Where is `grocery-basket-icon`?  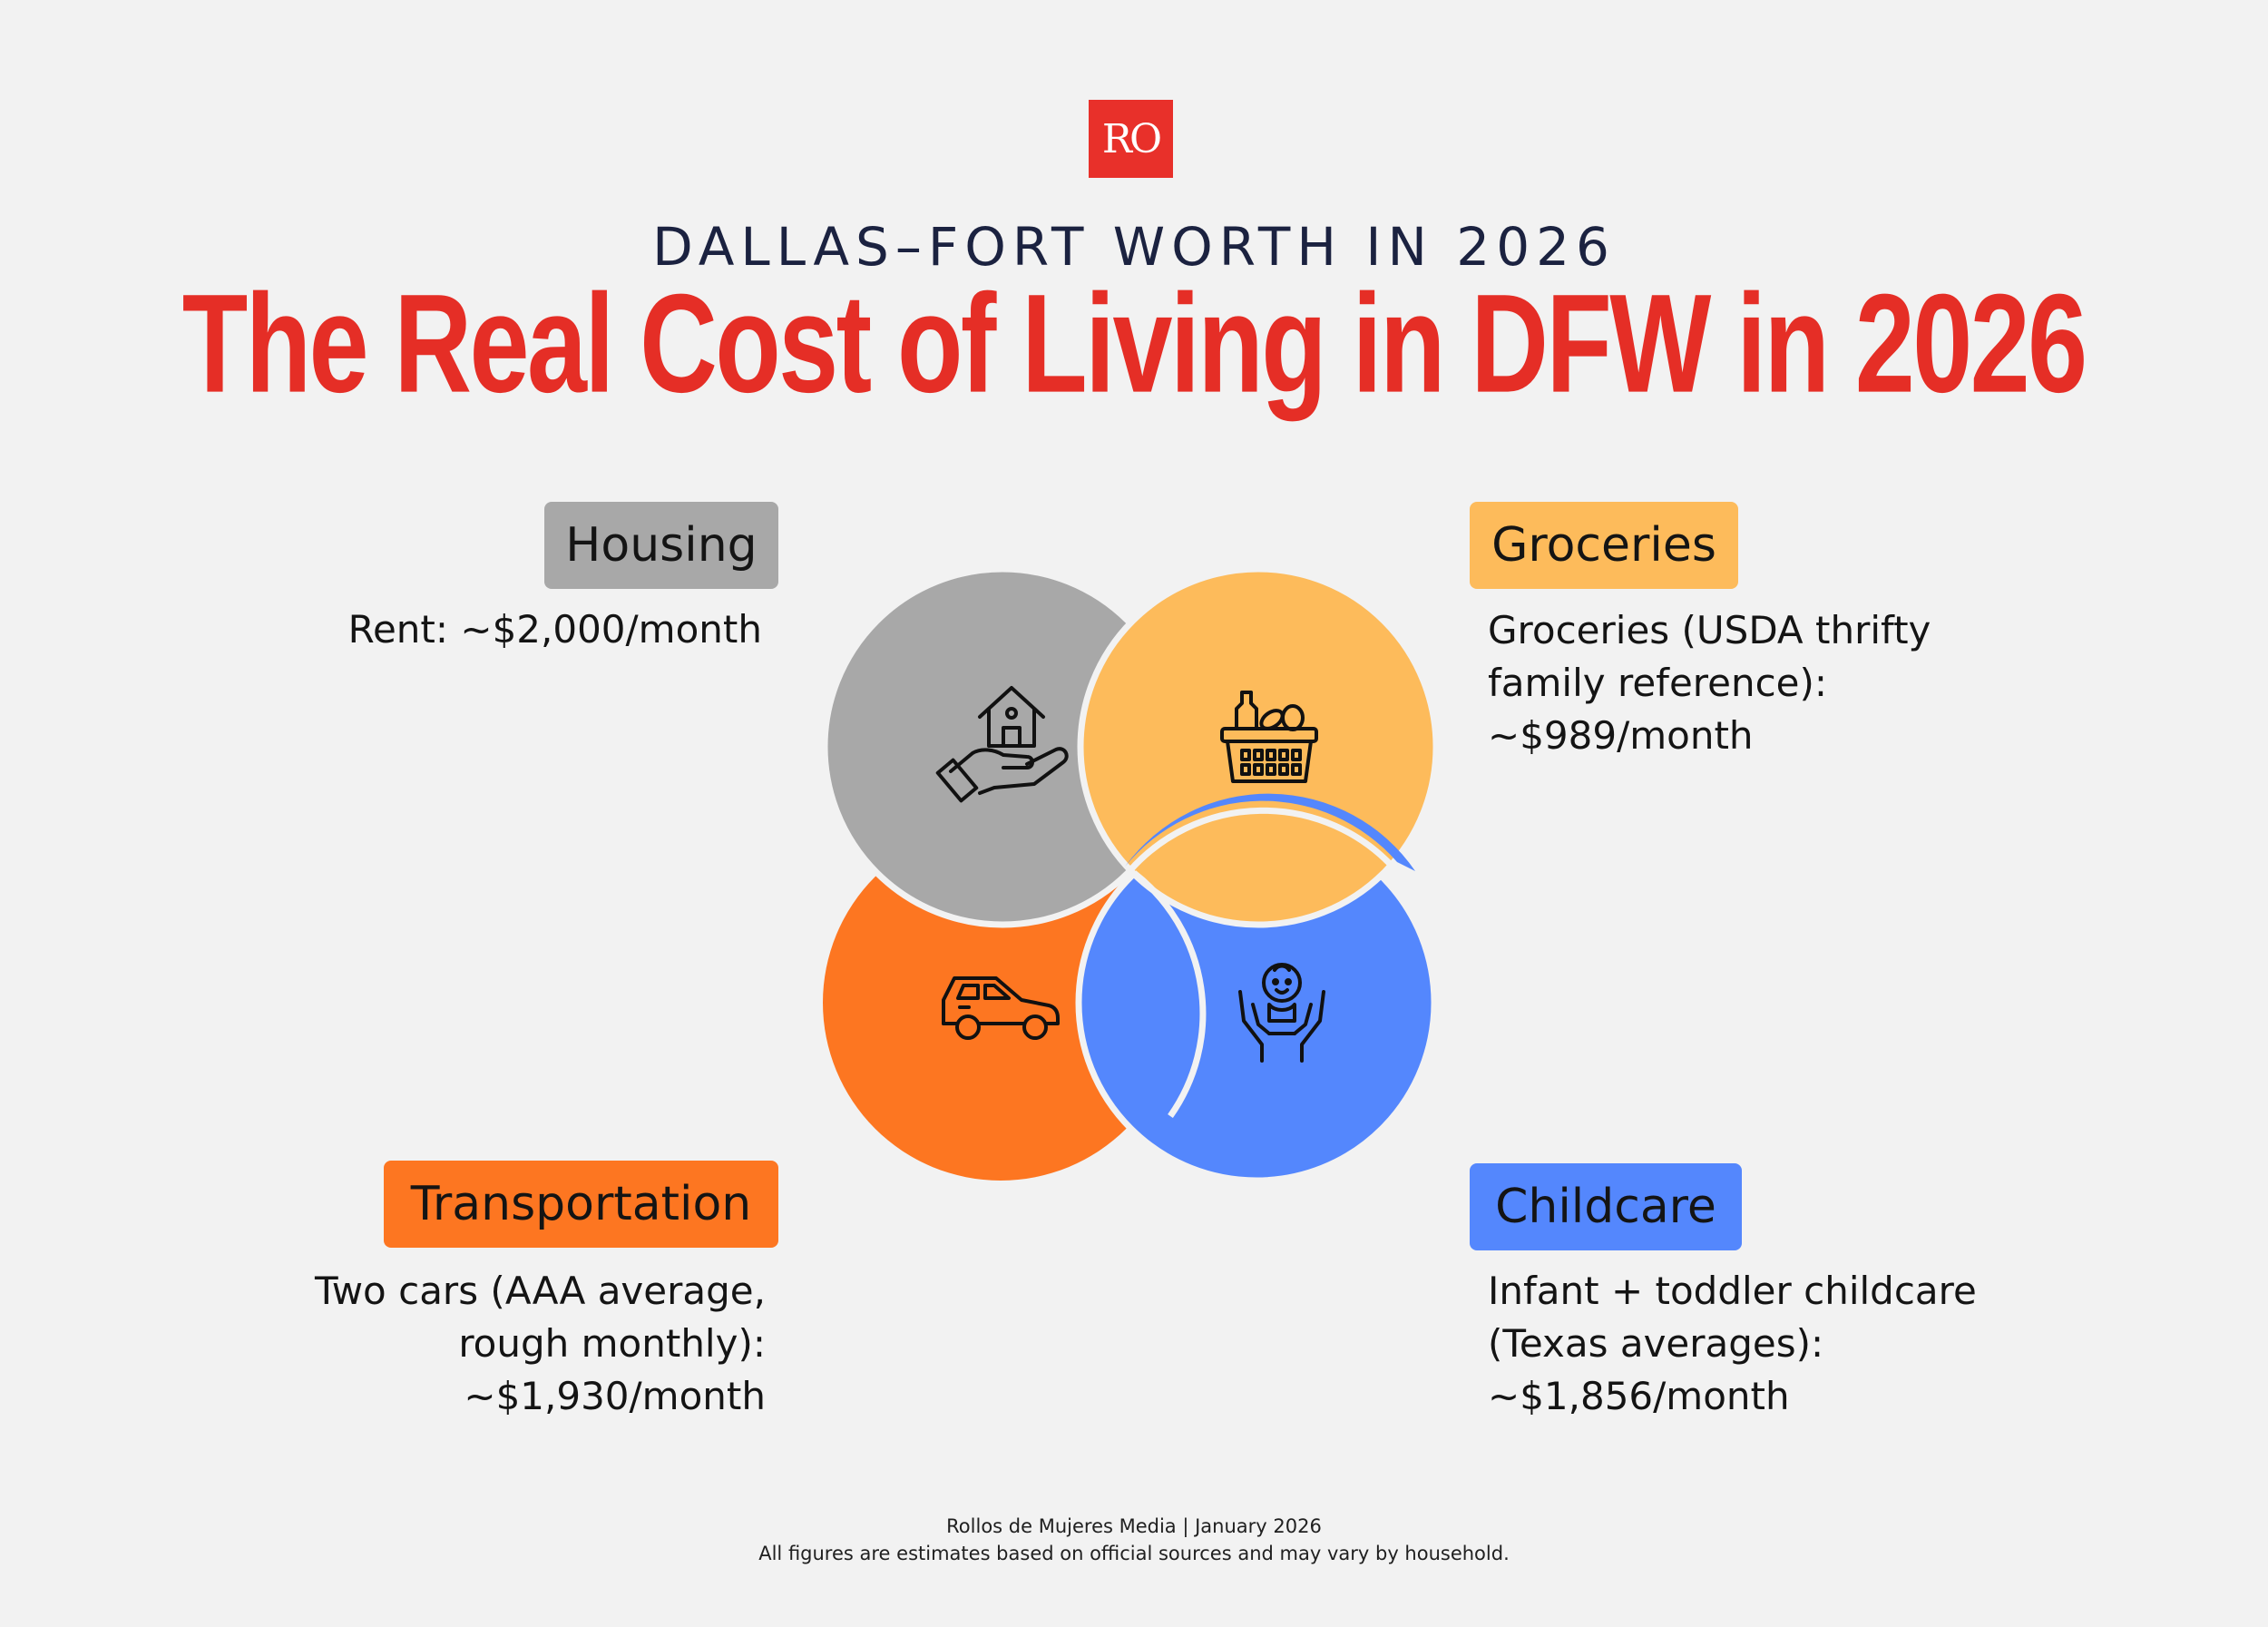
grocery-basket-icon is located at coordinates (1269, 737).